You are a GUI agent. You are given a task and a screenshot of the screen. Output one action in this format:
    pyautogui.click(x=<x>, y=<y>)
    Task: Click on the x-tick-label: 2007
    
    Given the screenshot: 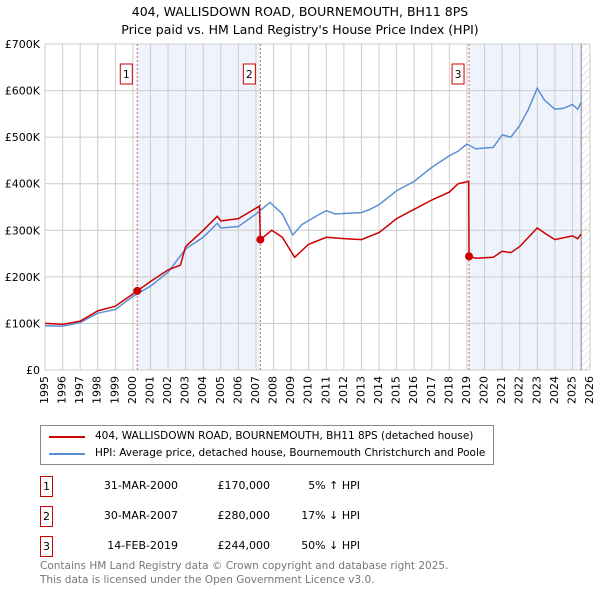 What is the action you would take?
    pyautogui.click(x=255, y=390)
    